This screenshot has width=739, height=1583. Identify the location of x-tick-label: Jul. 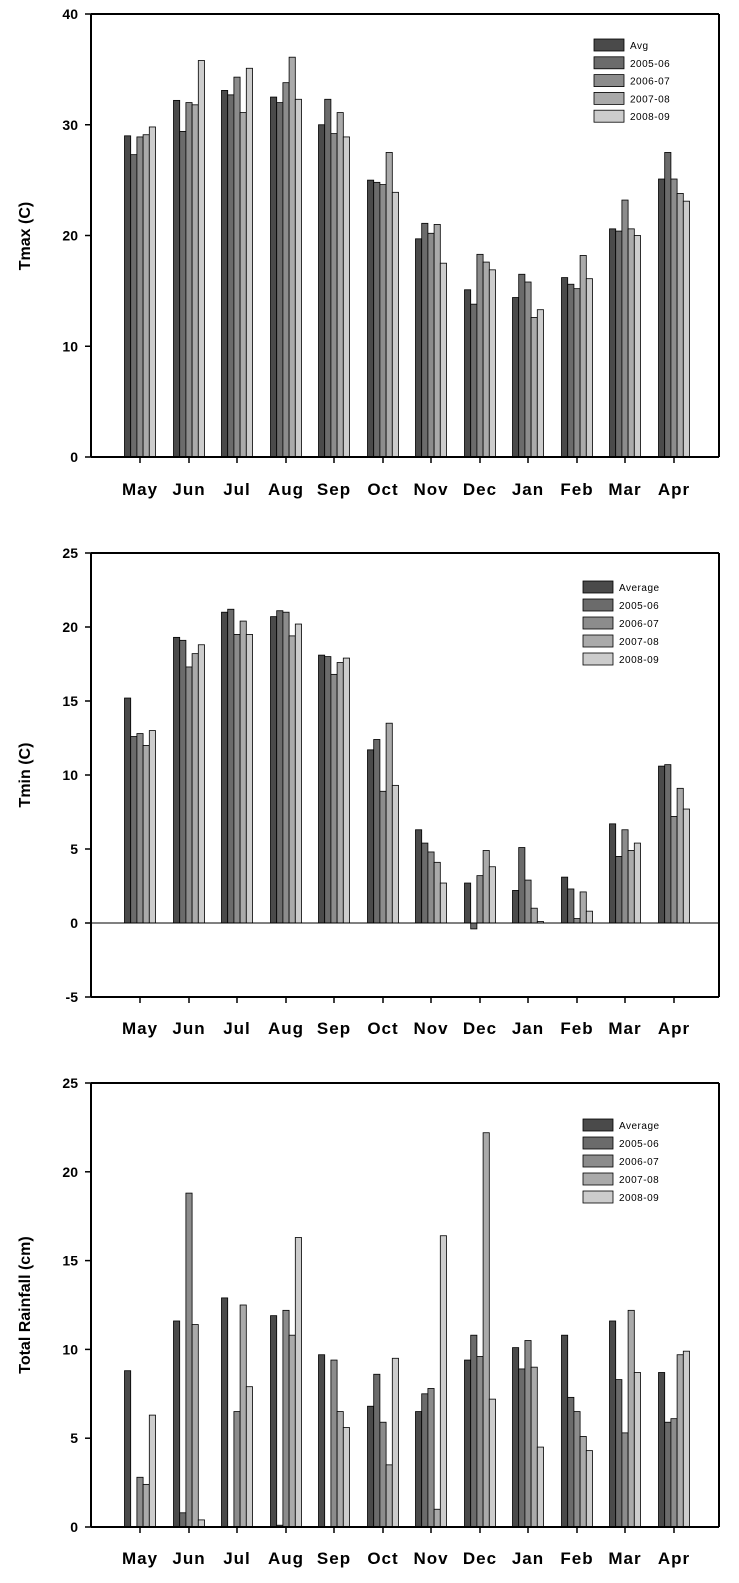
(237, 489).